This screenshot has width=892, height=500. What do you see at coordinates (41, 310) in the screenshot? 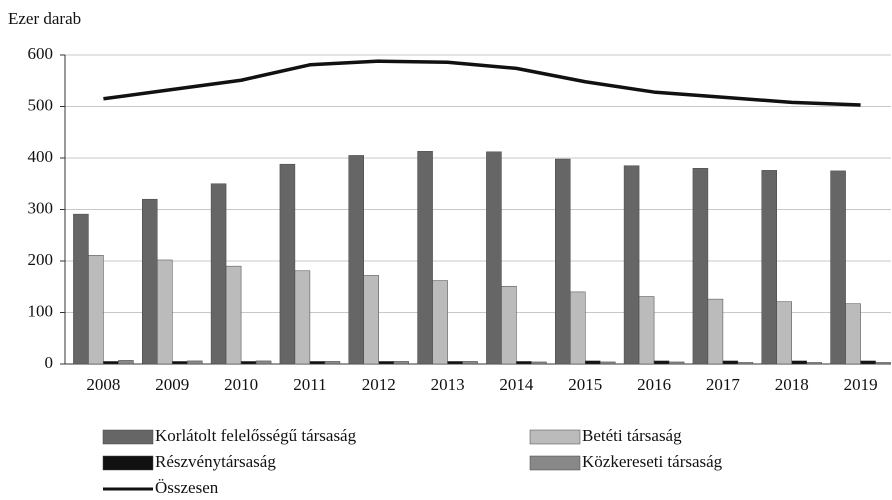
I see `y-tick-label: 100` at bounding box center [41, 310].